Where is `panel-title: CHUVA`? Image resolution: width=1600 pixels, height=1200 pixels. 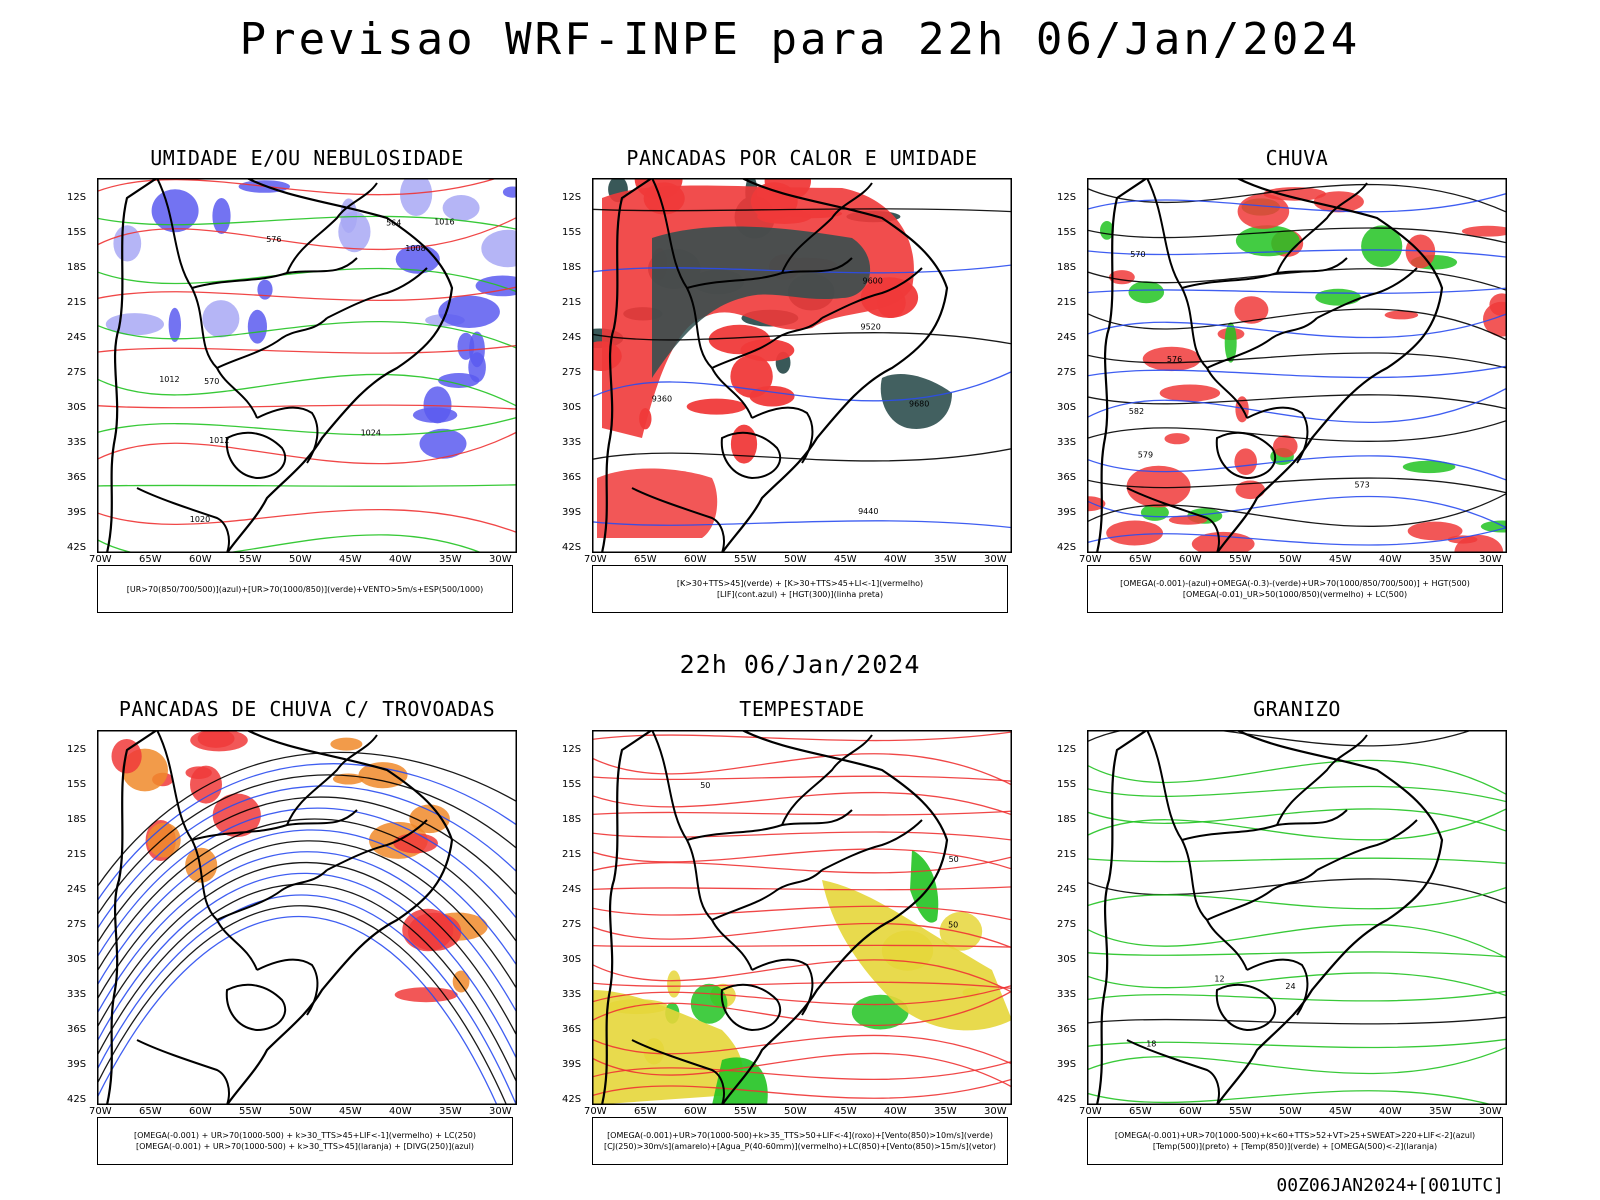
panel-title: CHUVA is located at coordinates (1297, 158).